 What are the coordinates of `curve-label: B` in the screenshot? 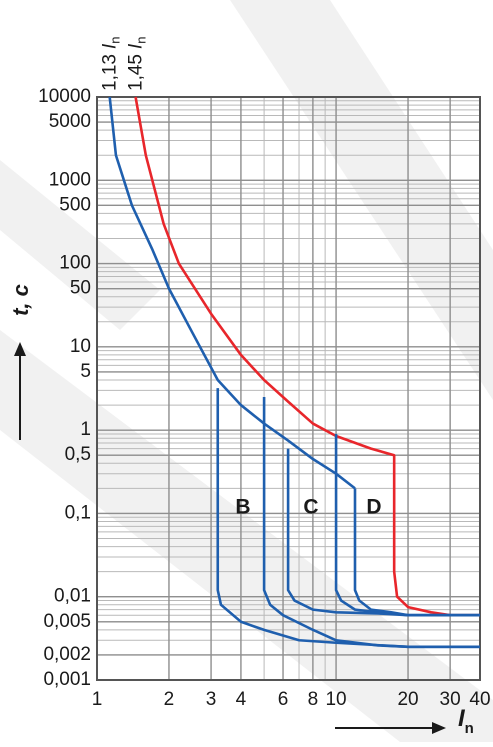 It's located at (242, 507).